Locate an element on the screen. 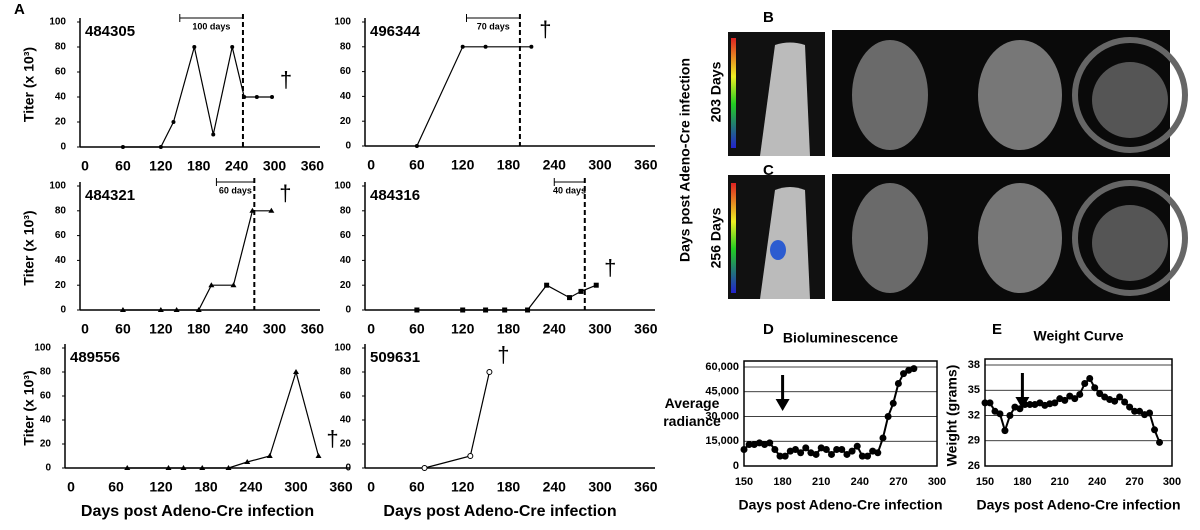 This screenshot has width=1200, height=530. ct-axial is located at coordinates (1130, 100).